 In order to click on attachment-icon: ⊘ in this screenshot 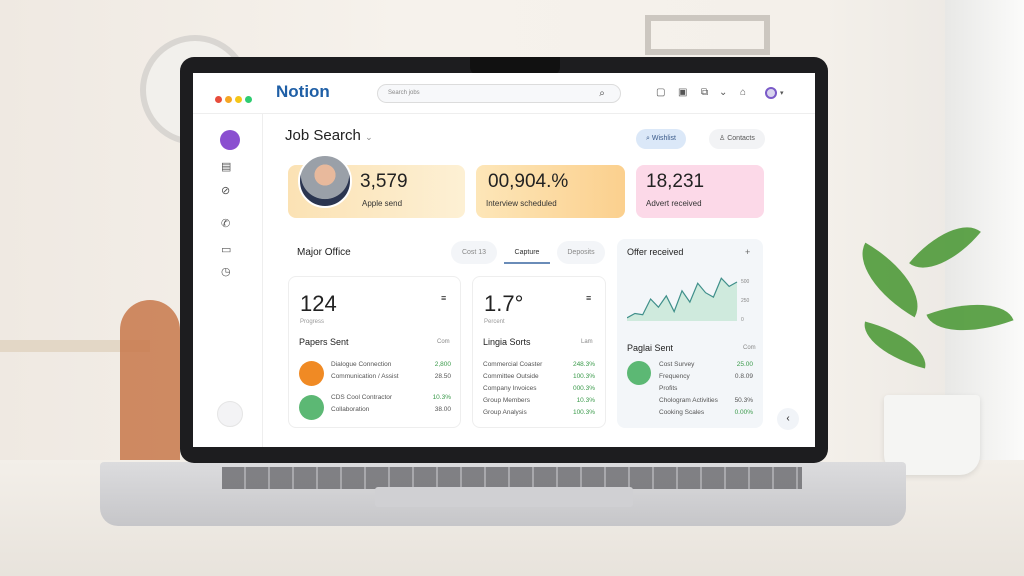, I will do `click(226, 191)`.